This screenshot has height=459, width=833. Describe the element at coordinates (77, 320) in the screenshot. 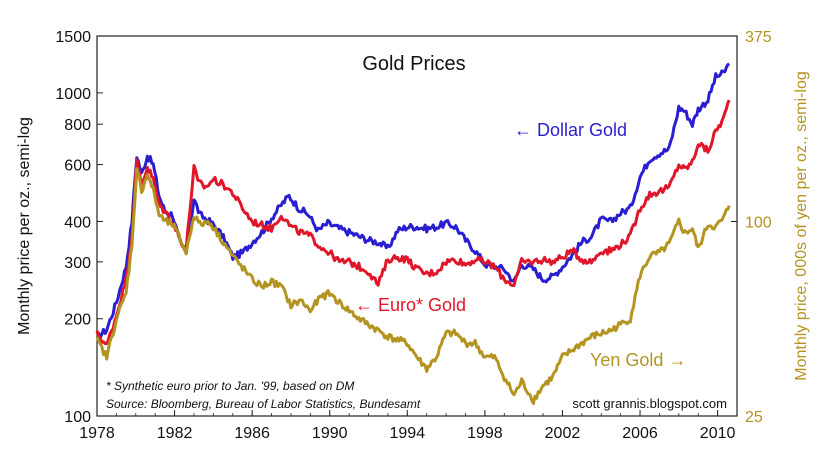

I see `left-tick-label: 200` at that location.